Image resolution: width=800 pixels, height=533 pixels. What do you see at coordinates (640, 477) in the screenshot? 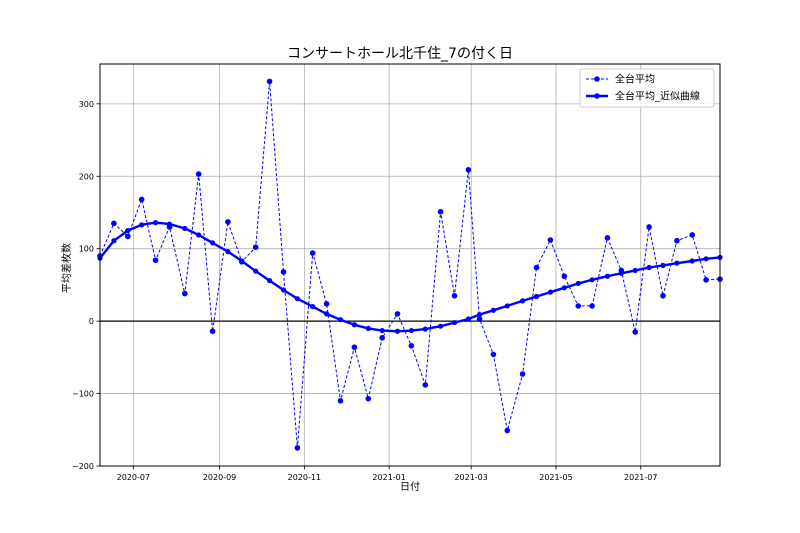
I see `x-tick-label: 2021-07` at bounding box center [640, 477].